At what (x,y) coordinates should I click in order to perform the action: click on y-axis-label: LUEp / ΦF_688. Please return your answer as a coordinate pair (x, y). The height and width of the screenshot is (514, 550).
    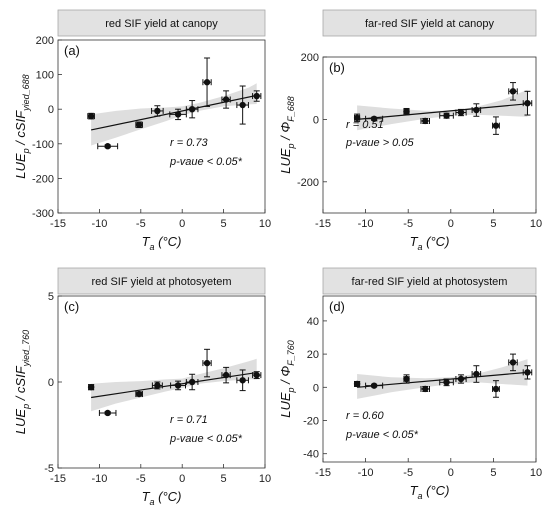
    Looking at the image, I should click on (287, 135).